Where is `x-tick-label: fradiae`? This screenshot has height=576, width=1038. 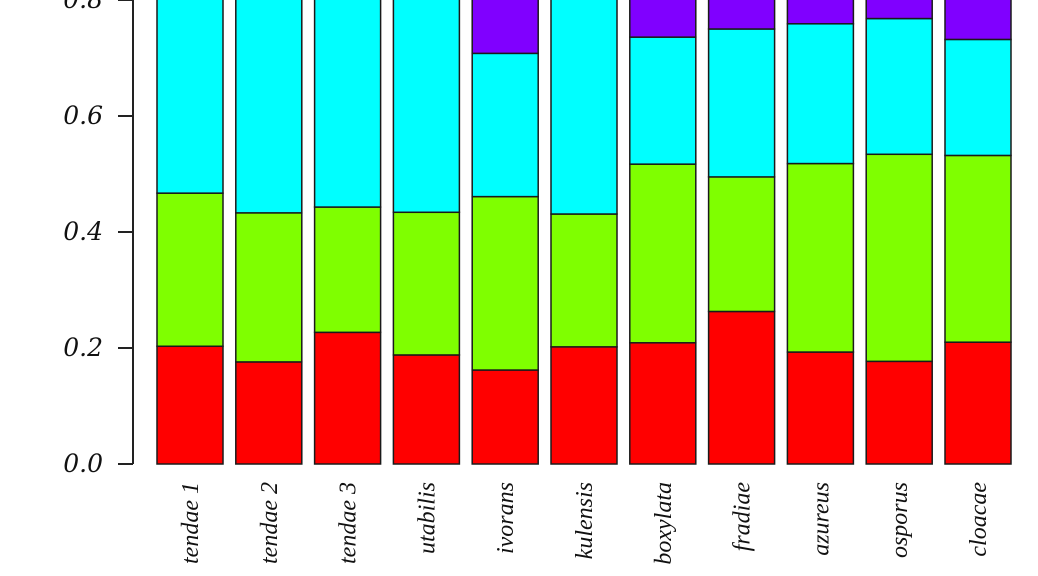
x-tick-label: fradiae is located at coordinates (743, 517).